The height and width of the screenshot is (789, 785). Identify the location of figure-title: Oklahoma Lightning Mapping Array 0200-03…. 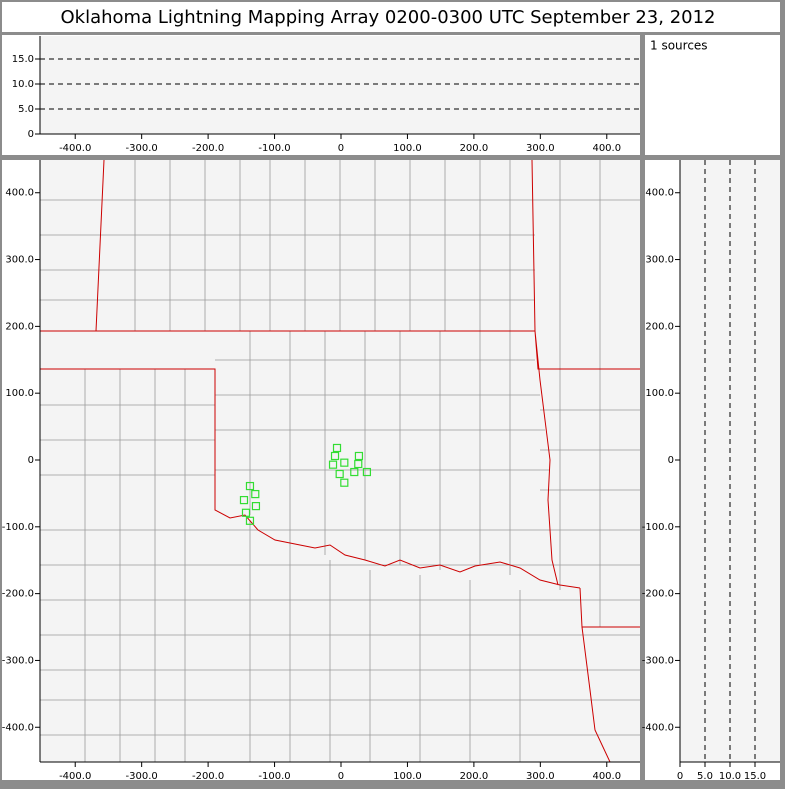
(388, 17).